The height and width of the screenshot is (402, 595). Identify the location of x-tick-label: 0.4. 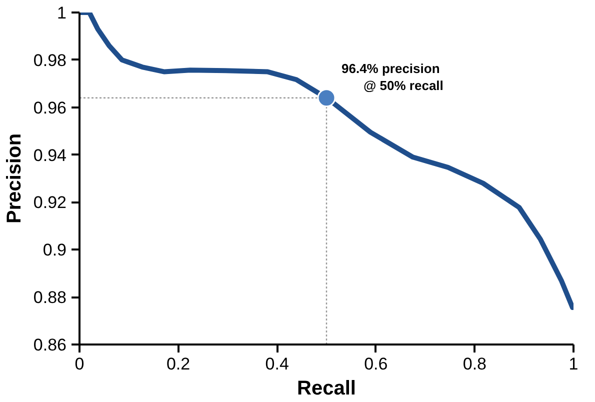
(277, 364).